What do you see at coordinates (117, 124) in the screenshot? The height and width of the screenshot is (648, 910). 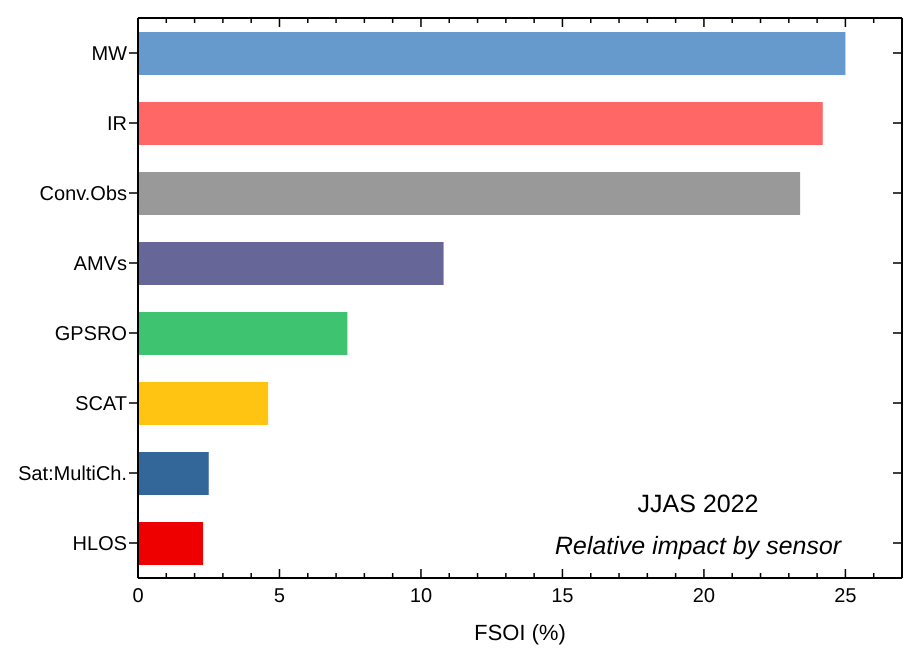 I see `y-tick-label: IR` at bounding box center [117, 124].